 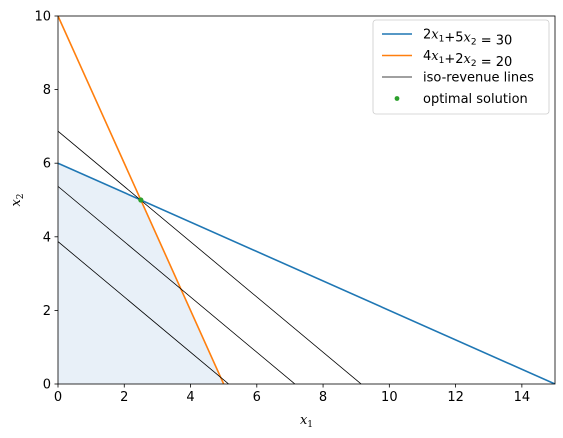 What do you see at coordinates (478, 78) in the screenshot?
I see `legend-label-iso-revenue: iso-revenue lines` at bounding box center [478, 78].